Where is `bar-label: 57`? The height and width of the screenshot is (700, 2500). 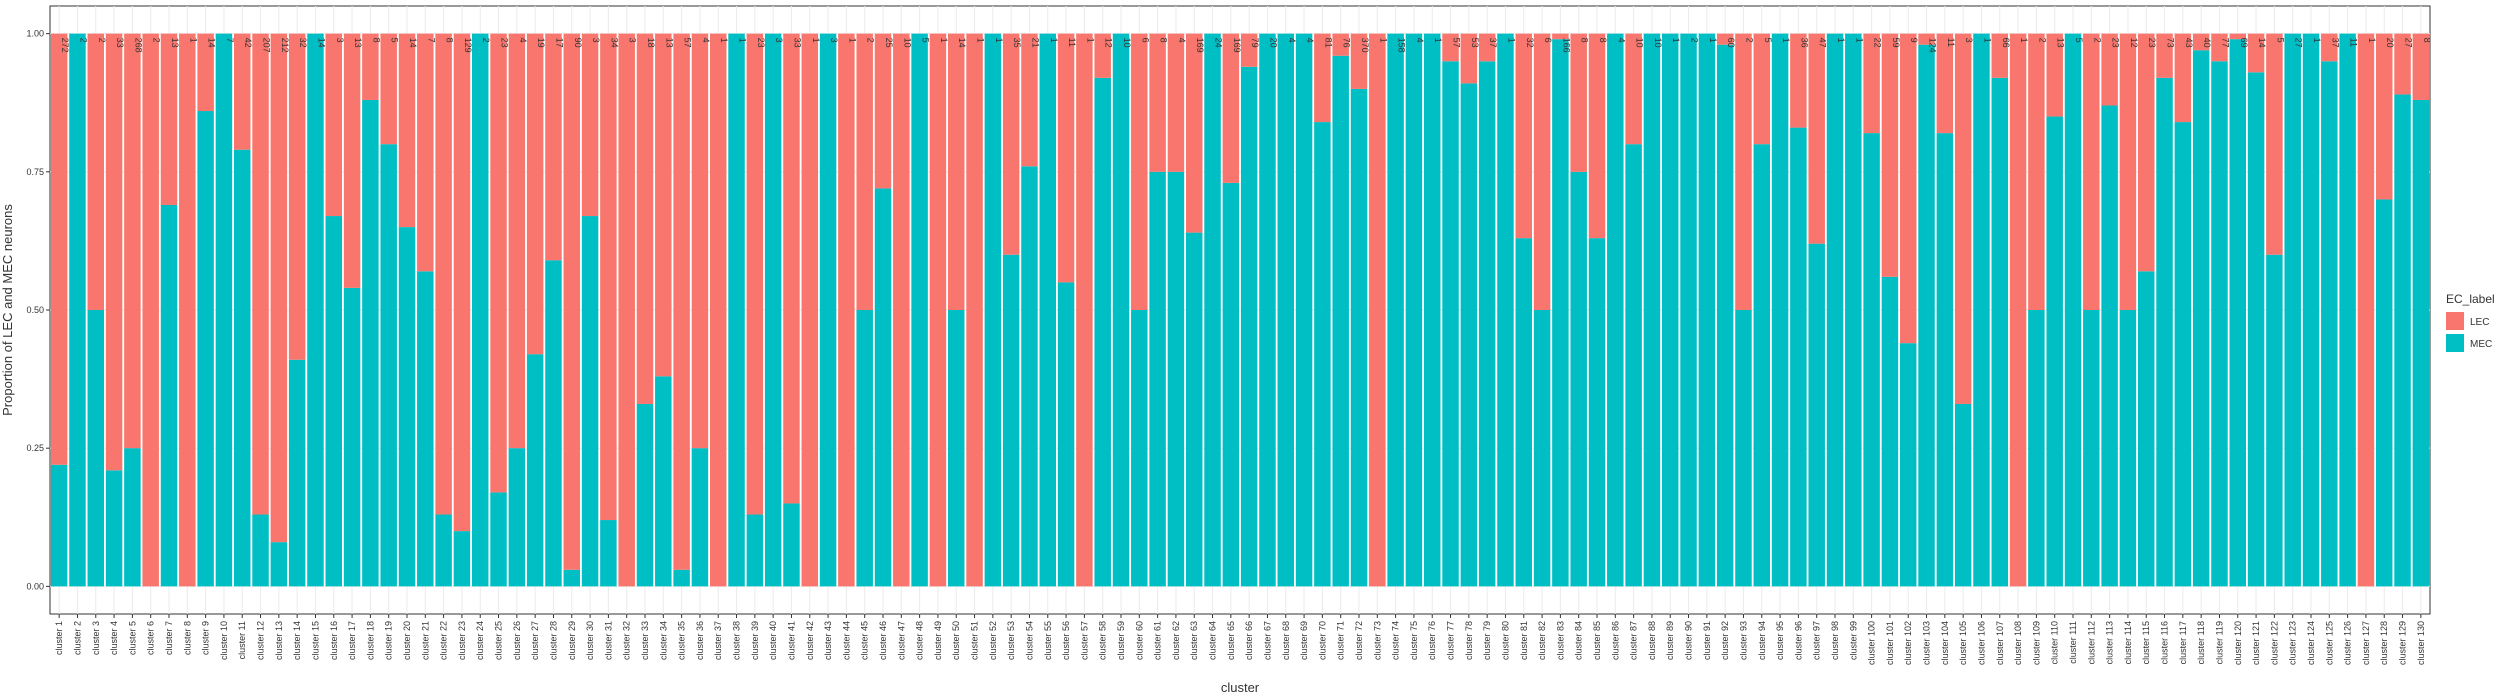 bar-label: 57 is located at coordinates (1457, 43).